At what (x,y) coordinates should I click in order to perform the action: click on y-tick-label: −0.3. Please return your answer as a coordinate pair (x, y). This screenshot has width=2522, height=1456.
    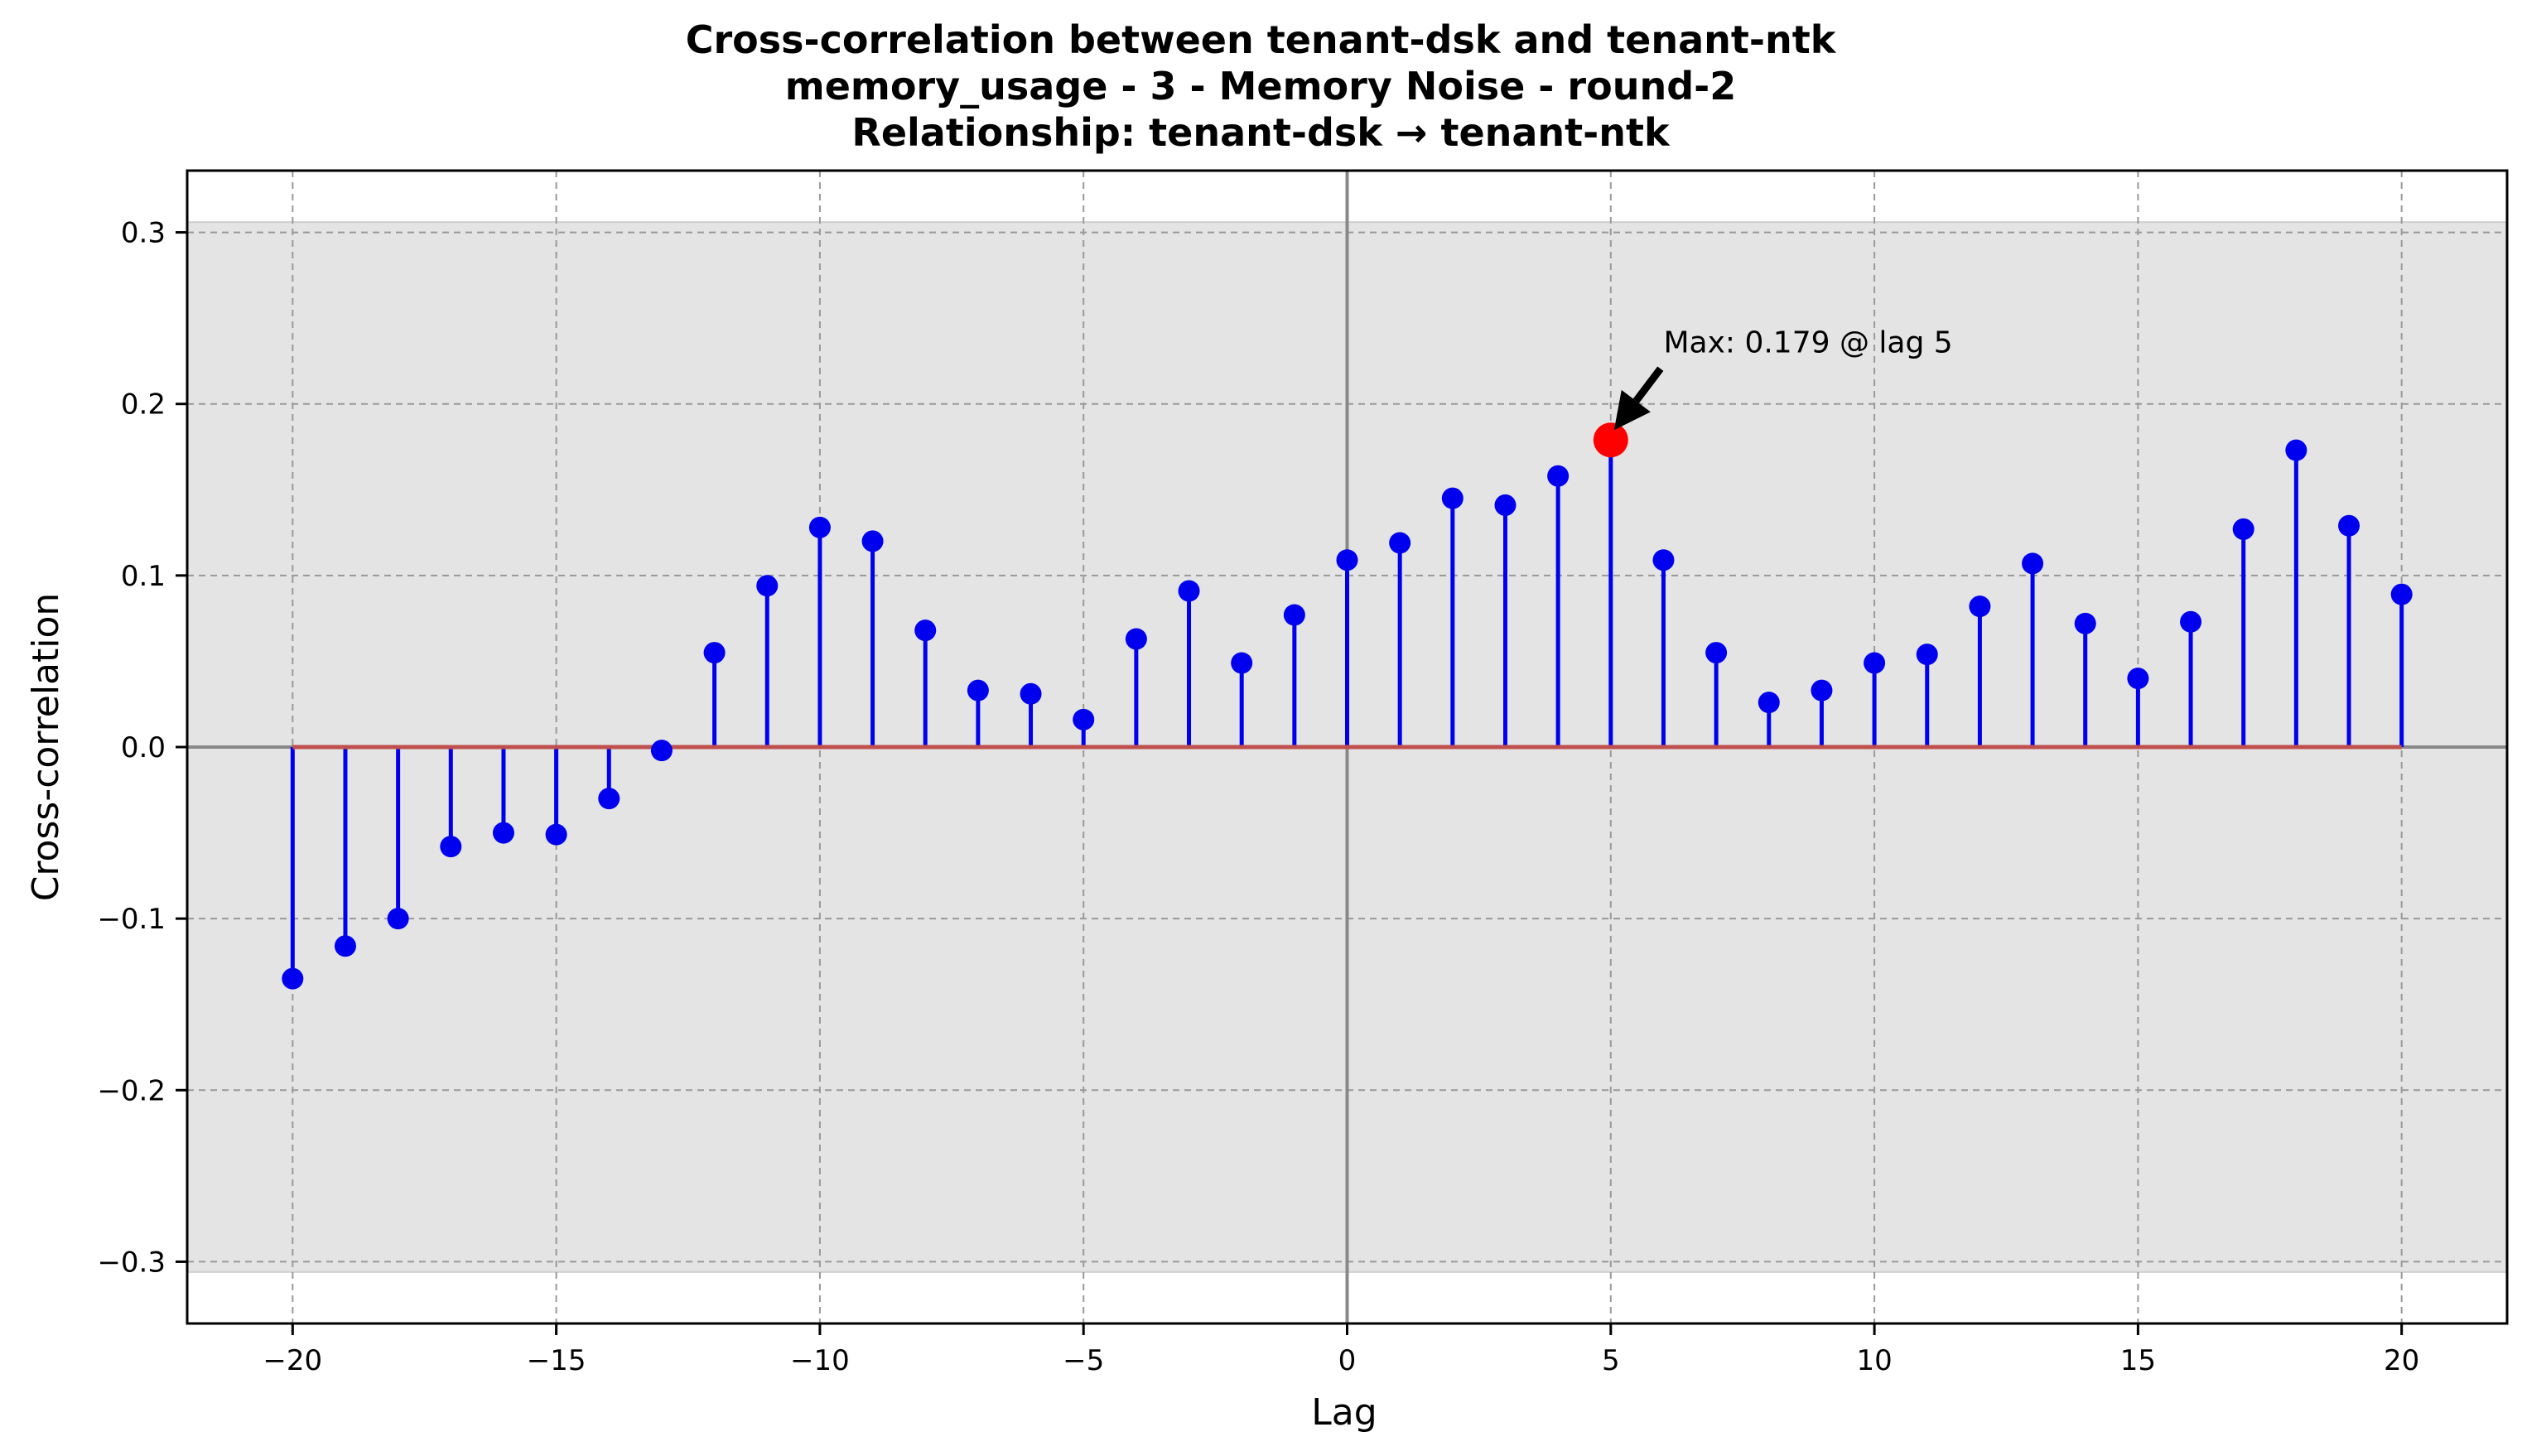
    Looking at the image, I should click on (131, 1262).